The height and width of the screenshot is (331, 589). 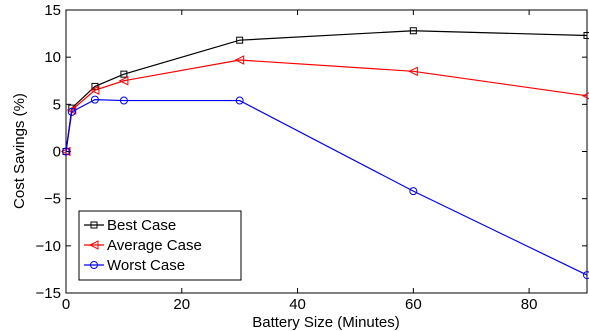 What do you see at coordinates (48, 246) in the screenshot?
I see `y-tick-label: −10` at bounding box center [48, 246].